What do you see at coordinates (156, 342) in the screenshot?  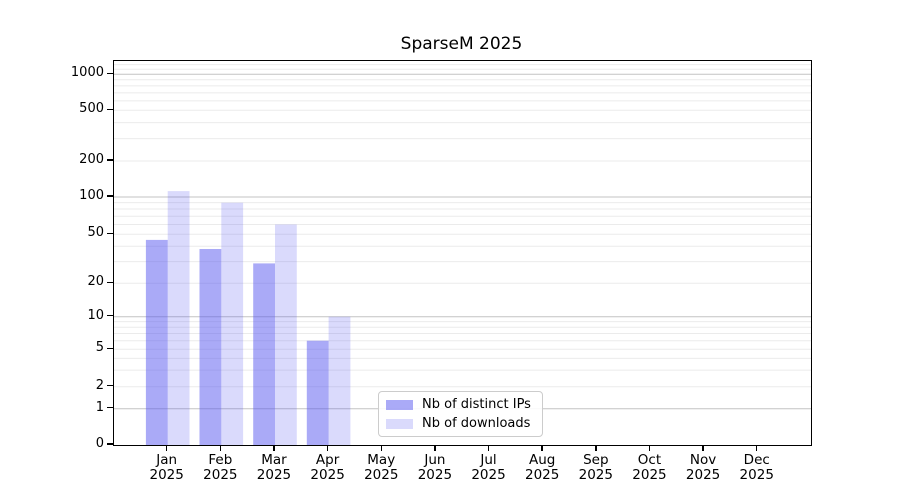 I see `bar-jan-distinct-ips` at bounding box center [156, 342].